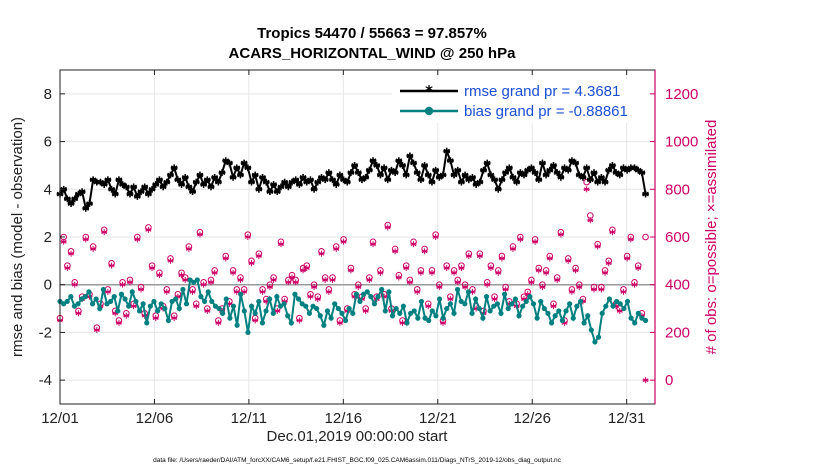  I want to click on x-tick-label-3: 12/16, so click(344, 418).